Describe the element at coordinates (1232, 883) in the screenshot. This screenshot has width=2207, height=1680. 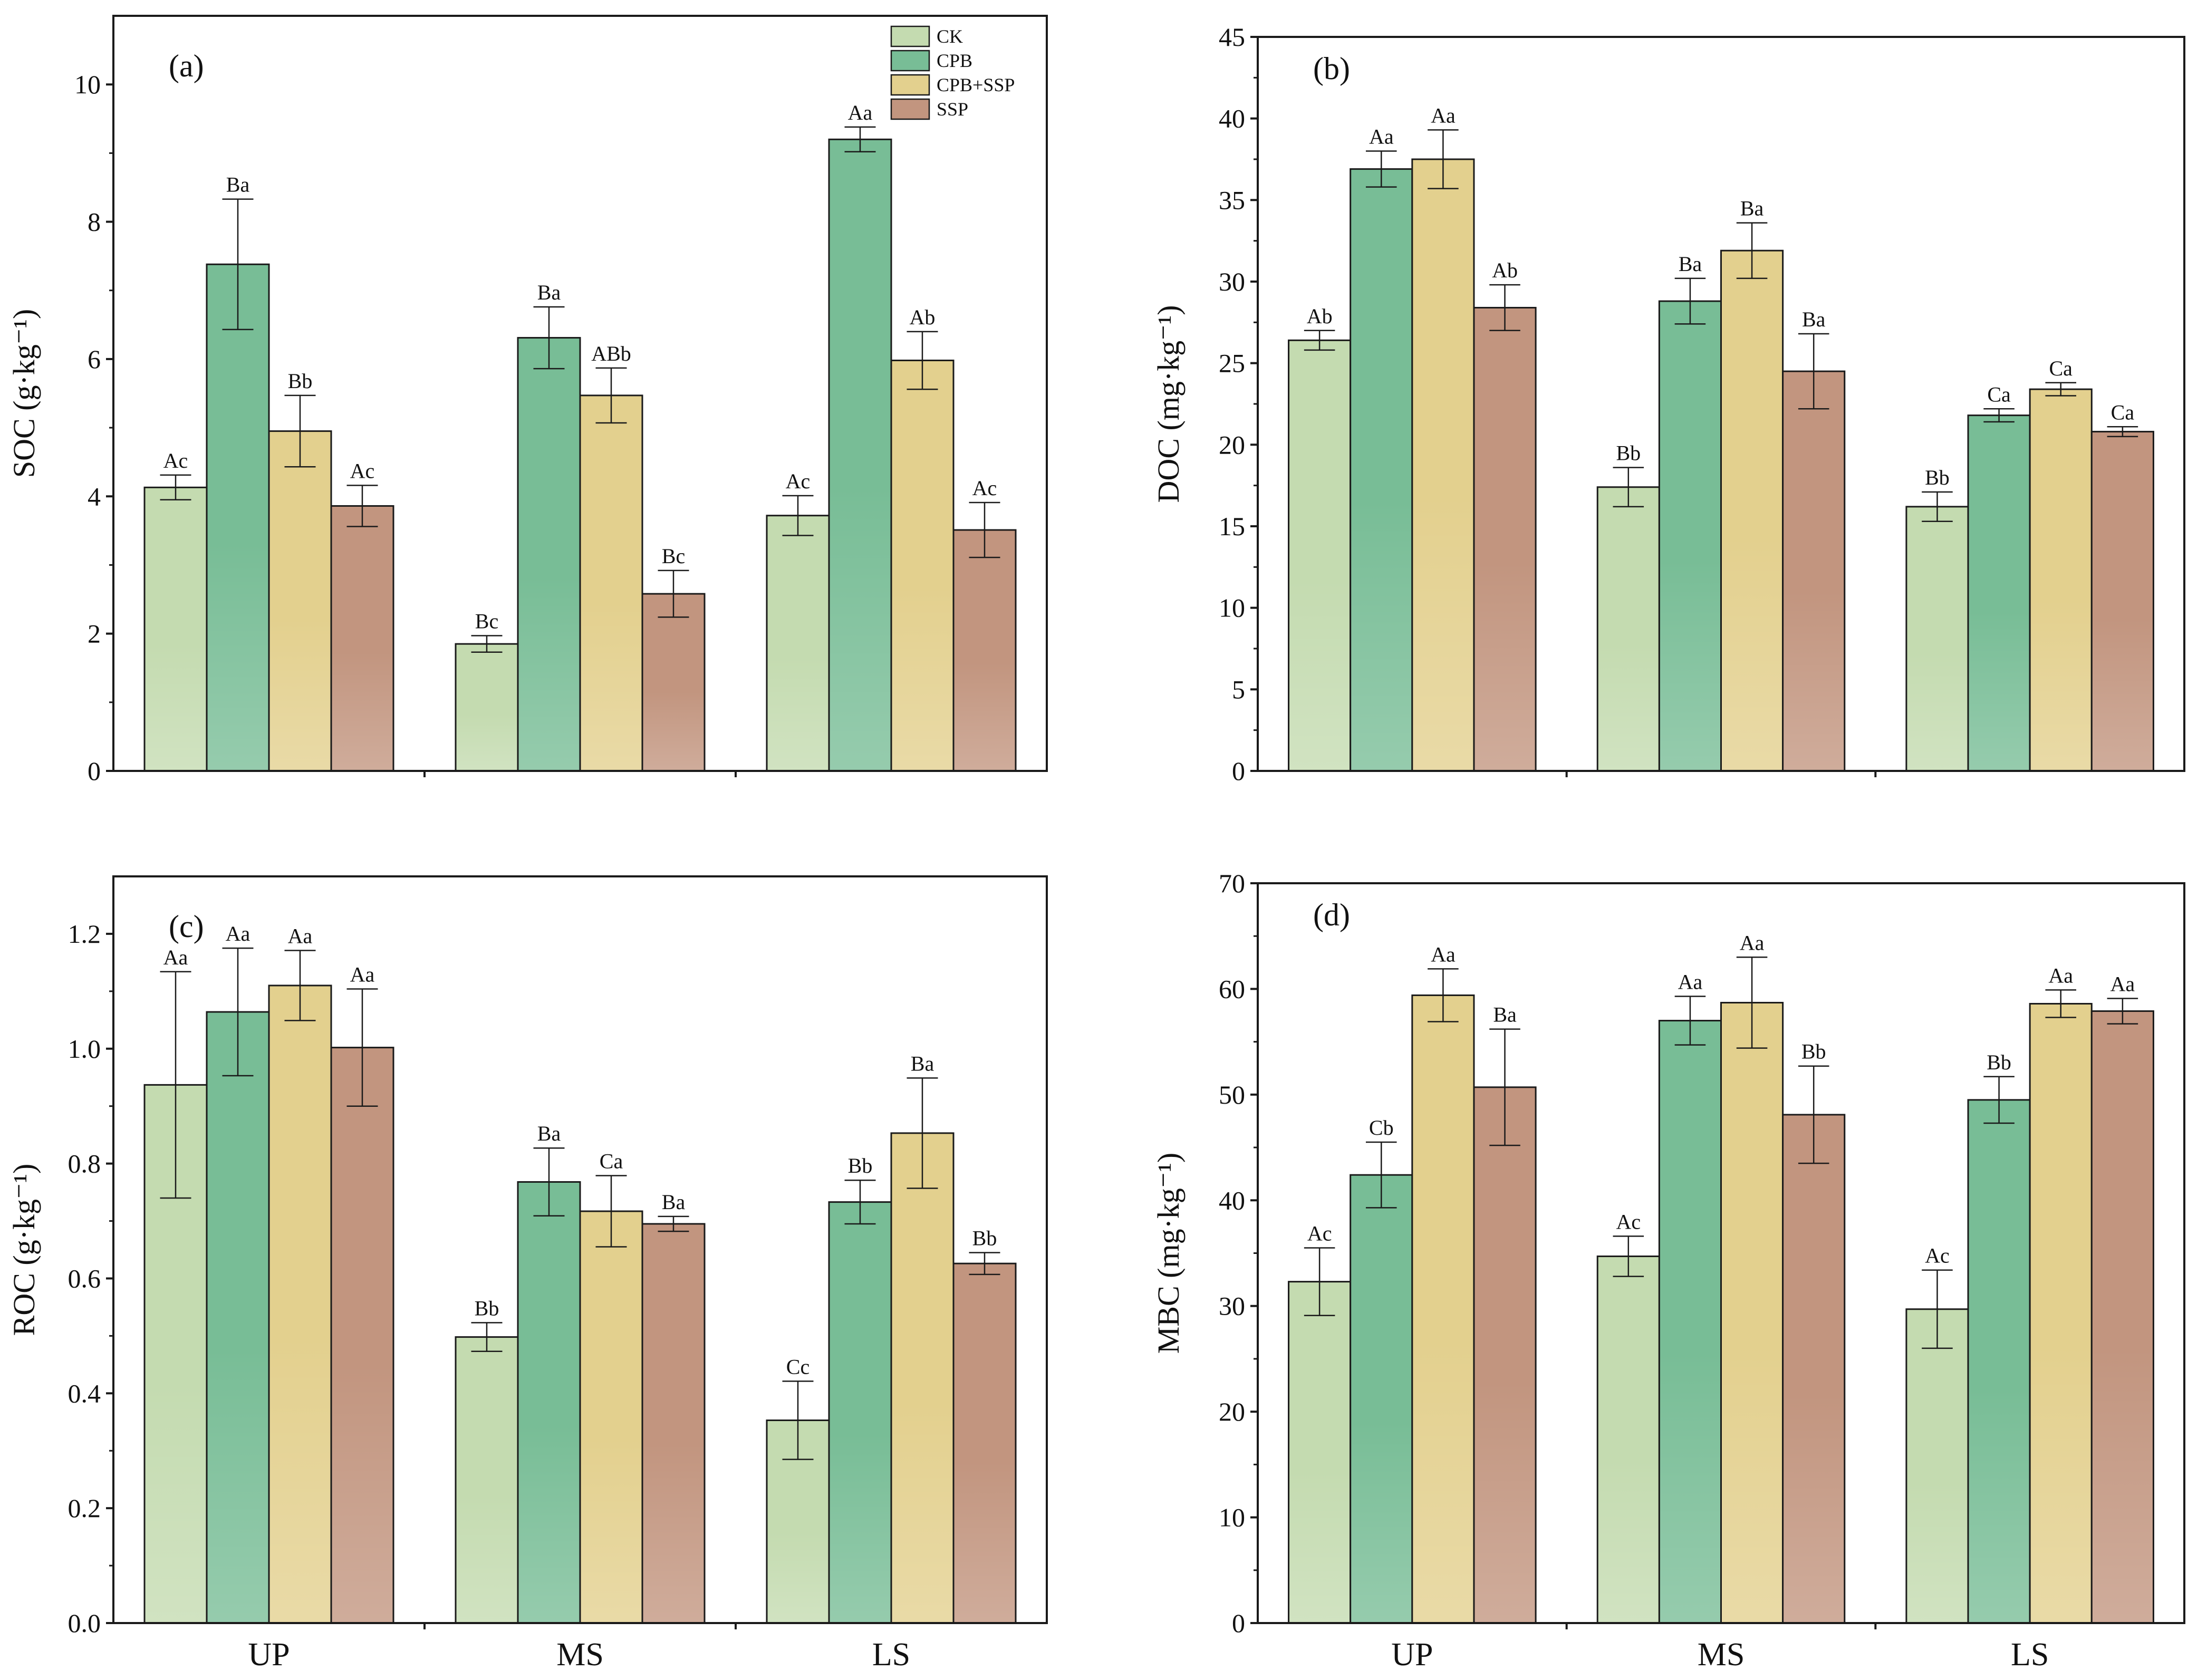
I see `y-tick-label: 70` at that location.